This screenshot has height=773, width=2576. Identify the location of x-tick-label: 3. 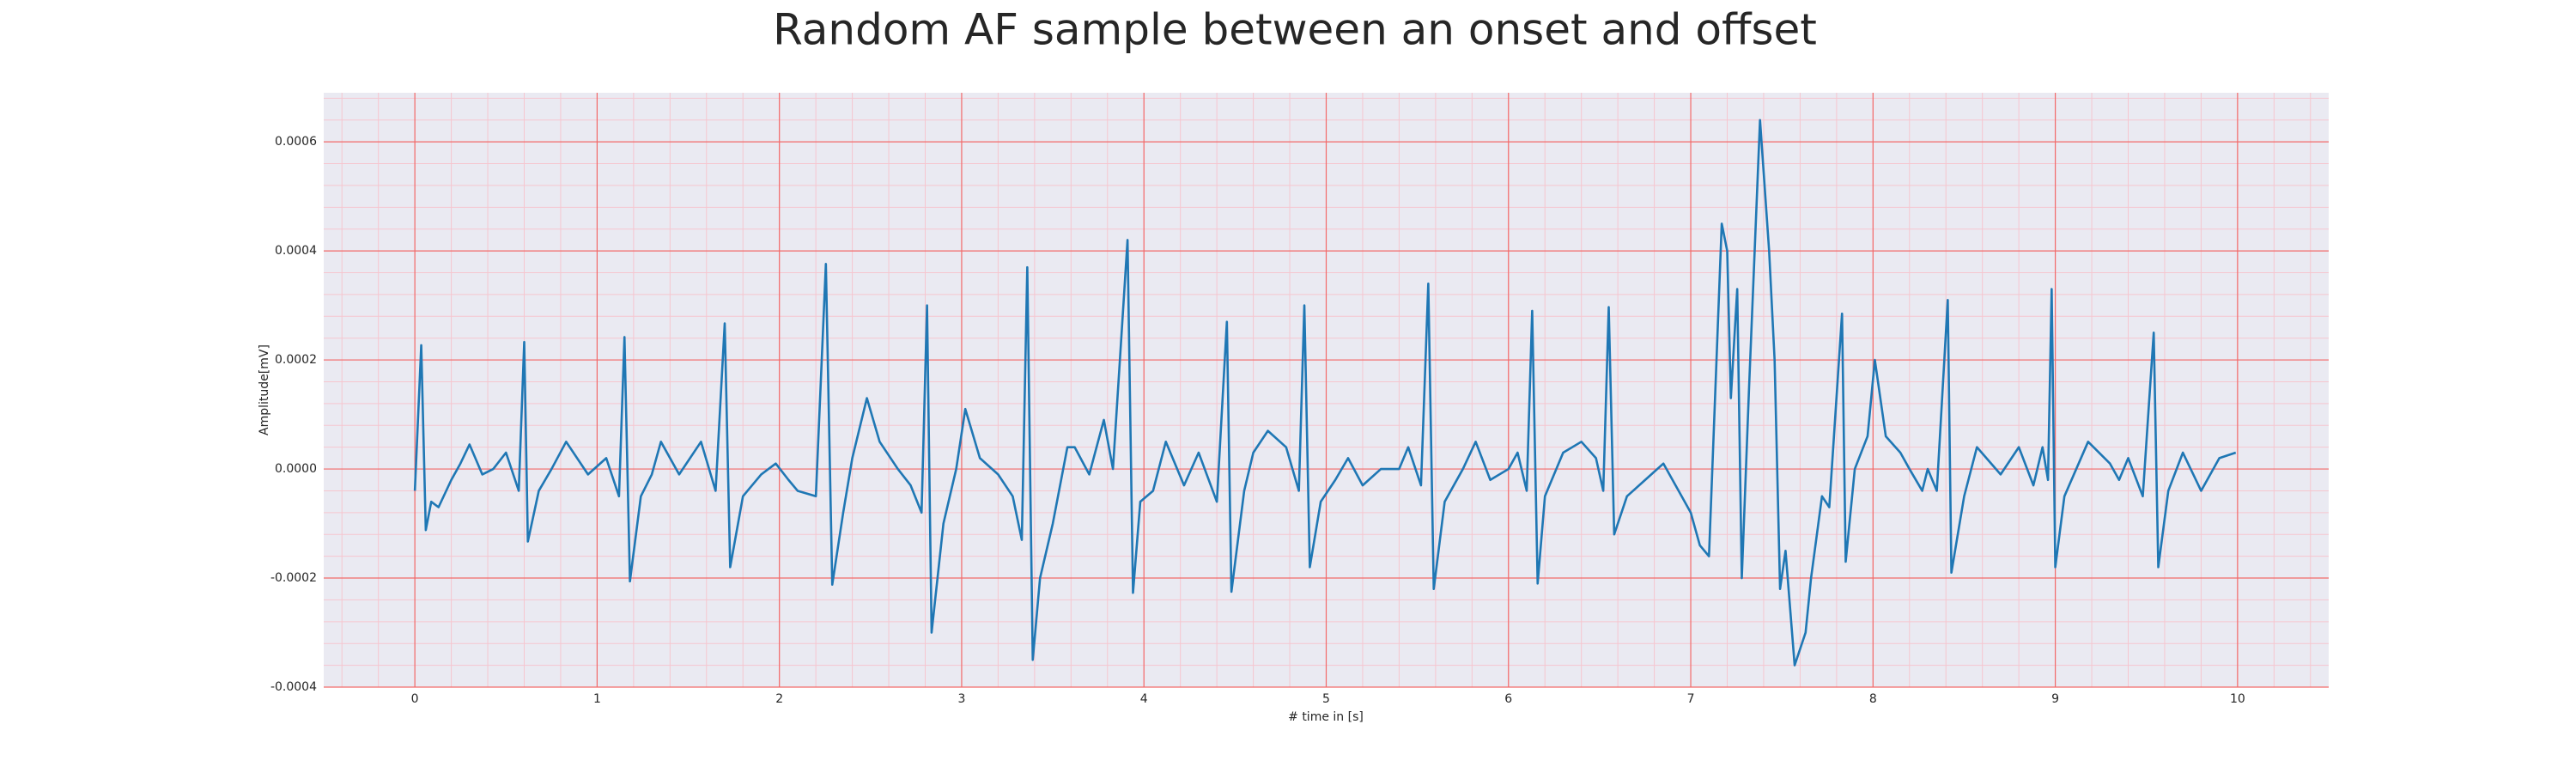
(961, 699).